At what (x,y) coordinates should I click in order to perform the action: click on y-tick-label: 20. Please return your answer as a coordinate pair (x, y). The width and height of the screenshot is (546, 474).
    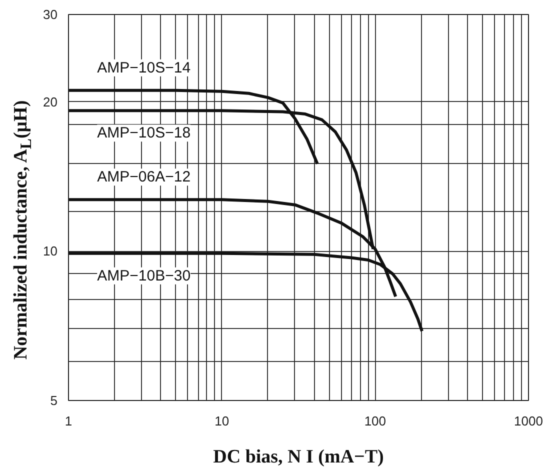
    Looking at the image, I should click on (50, 102).